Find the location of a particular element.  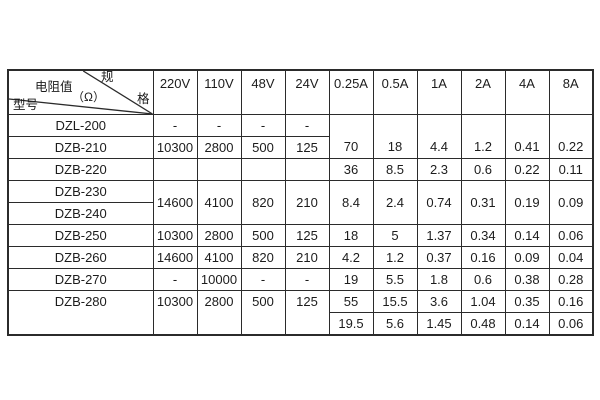

table-row-dzb-220: DZB-220 36 8.5 2.3 0.6 0.22 0.11 is located at coordinates (300, 169).